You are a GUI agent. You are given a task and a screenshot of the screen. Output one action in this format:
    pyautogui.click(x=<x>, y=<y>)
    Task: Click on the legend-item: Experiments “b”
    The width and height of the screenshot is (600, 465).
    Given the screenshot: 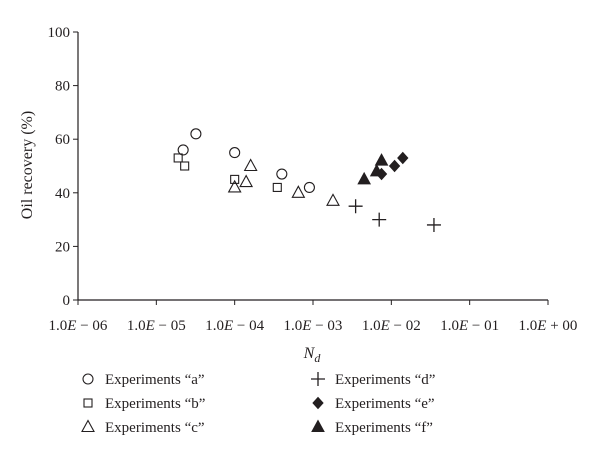 What is the action you would take?
    pyautogui.click(x=144, y=404)
    